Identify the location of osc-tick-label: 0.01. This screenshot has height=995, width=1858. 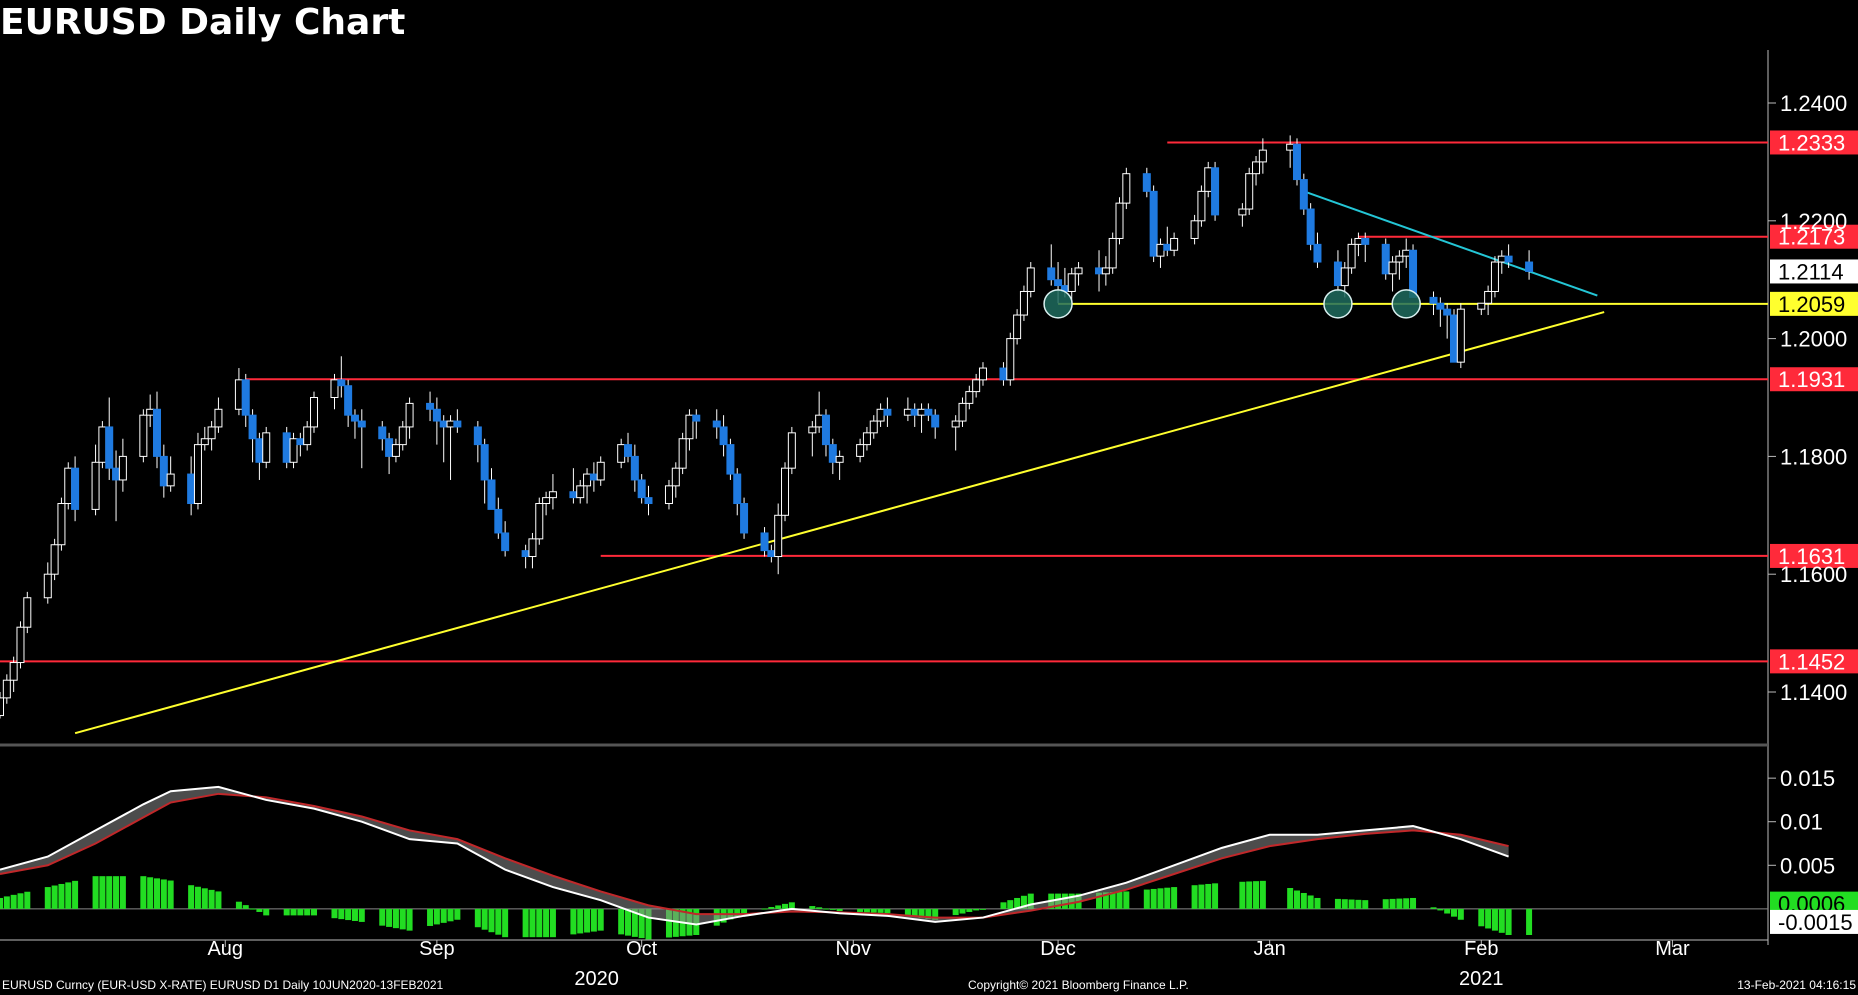
(1801, 822).